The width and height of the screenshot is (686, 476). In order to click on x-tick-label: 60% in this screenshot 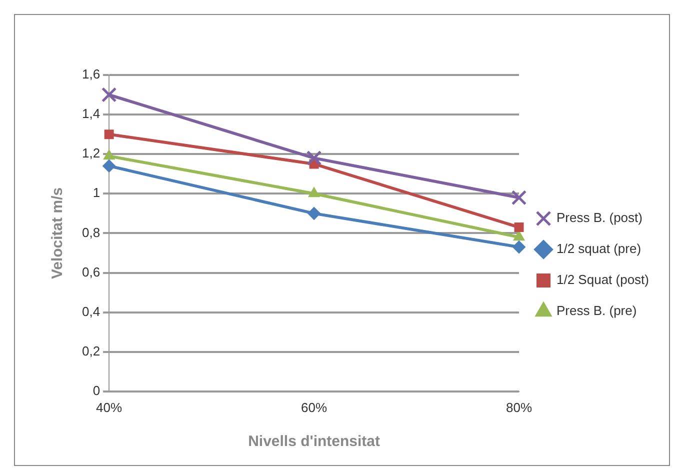, I will do `click(314, 407)`.